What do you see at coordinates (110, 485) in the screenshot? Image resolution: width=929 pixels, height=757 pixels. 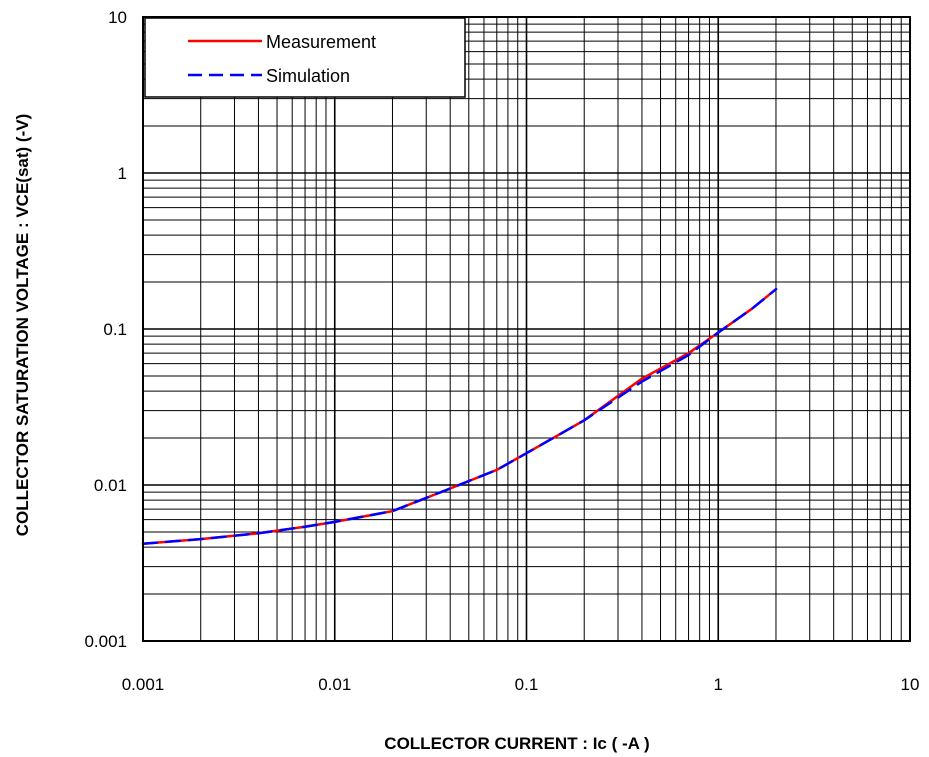 I see `y-tick-label: 0.01` at bounding box center [110, 485].